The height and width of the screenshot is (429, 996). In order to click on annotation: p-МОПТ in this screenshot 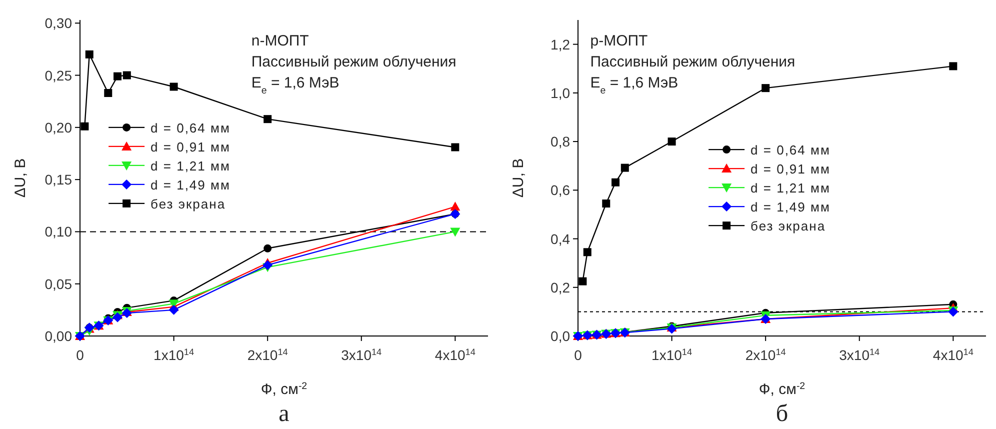, I will do `click(619, 41)`.